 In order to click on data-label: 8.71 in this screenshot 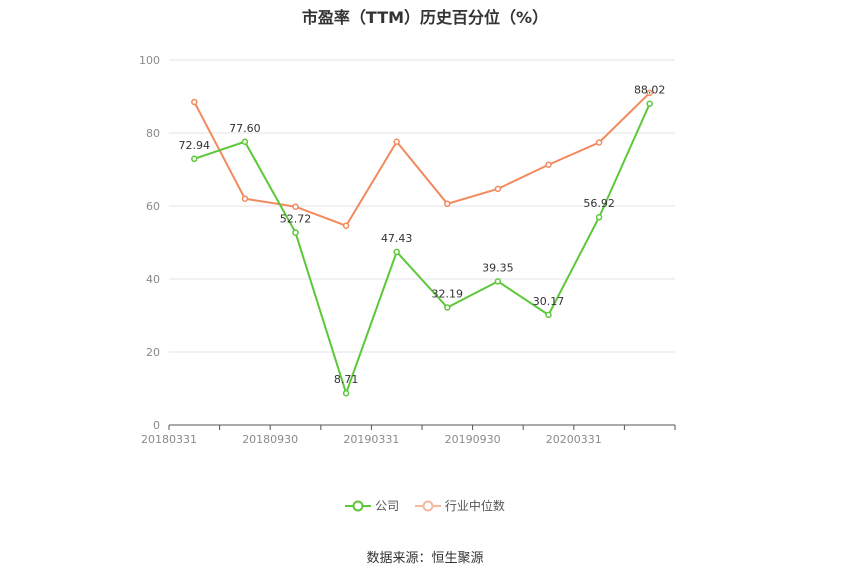, I will do `click(346, 379)`.